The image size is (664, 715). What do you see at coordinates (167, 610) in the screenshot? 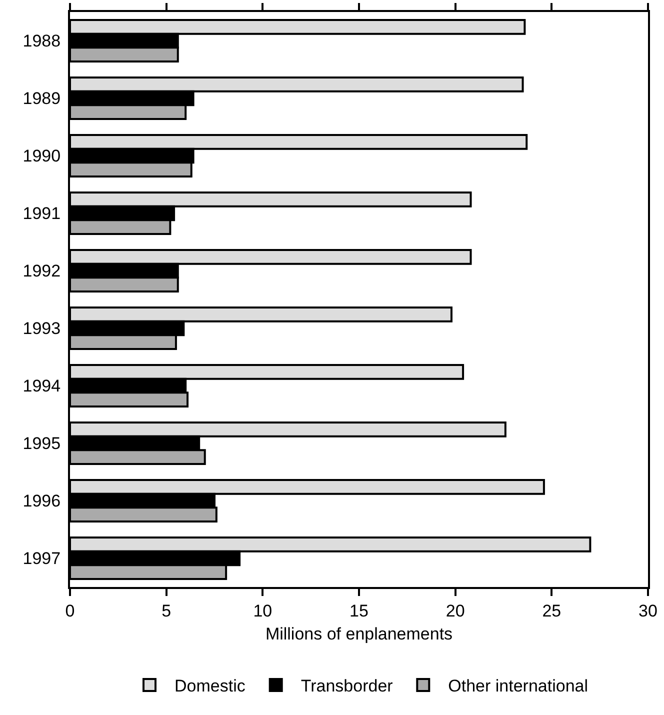
I see `x-tick-label: 5` at bounding box center [167, 610].